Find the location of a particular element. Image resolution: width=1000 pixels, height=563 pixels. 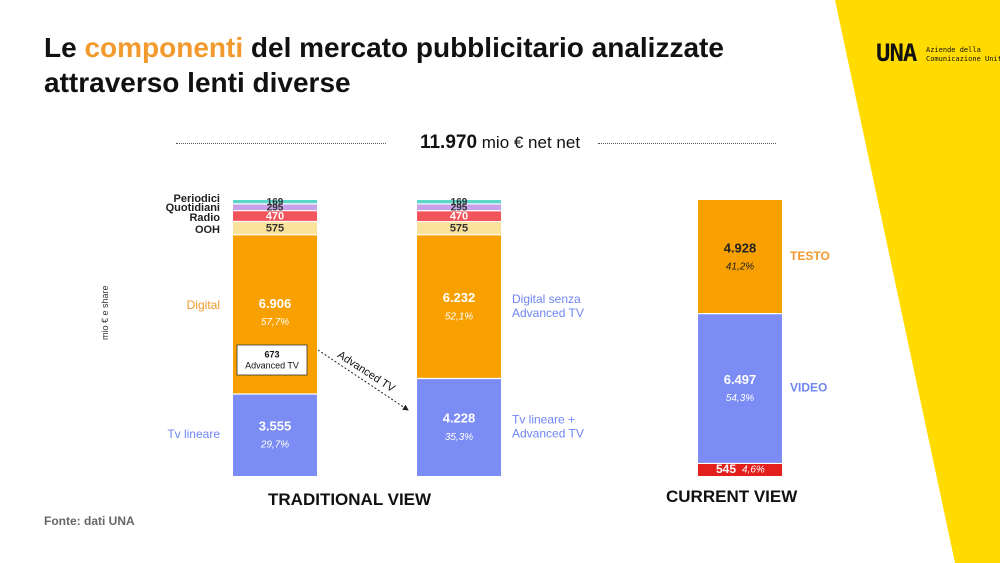

bar-1-segment-quotidiani is located at coordinates (459, 207).